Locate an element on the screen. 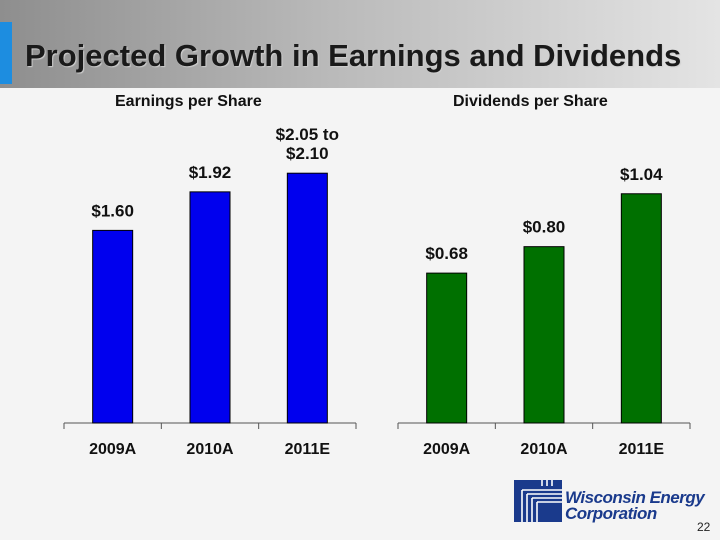  wisconsin-energy-logo-icon is located at coordinates (538, 501).